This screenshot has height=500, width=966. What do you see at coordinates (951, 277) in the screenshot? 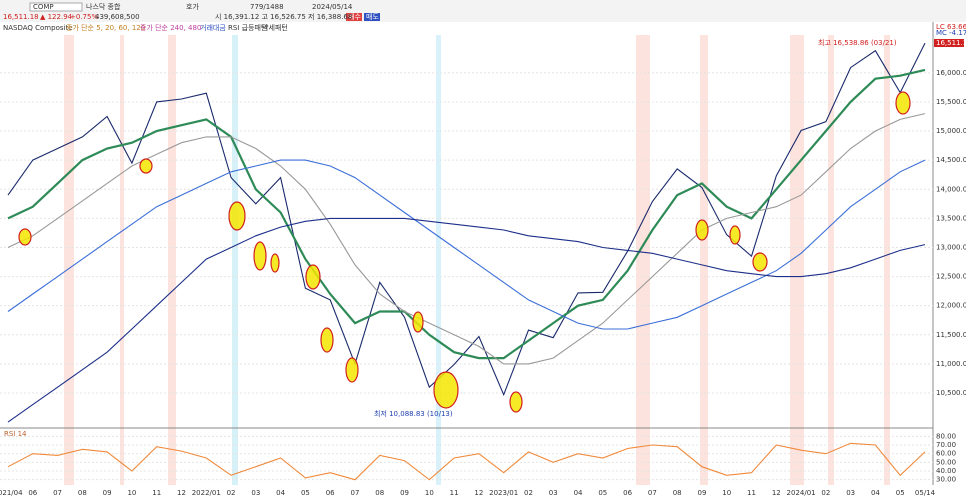
I see `y-tick-label: 12,500.00` at bounding box center [951, 277].